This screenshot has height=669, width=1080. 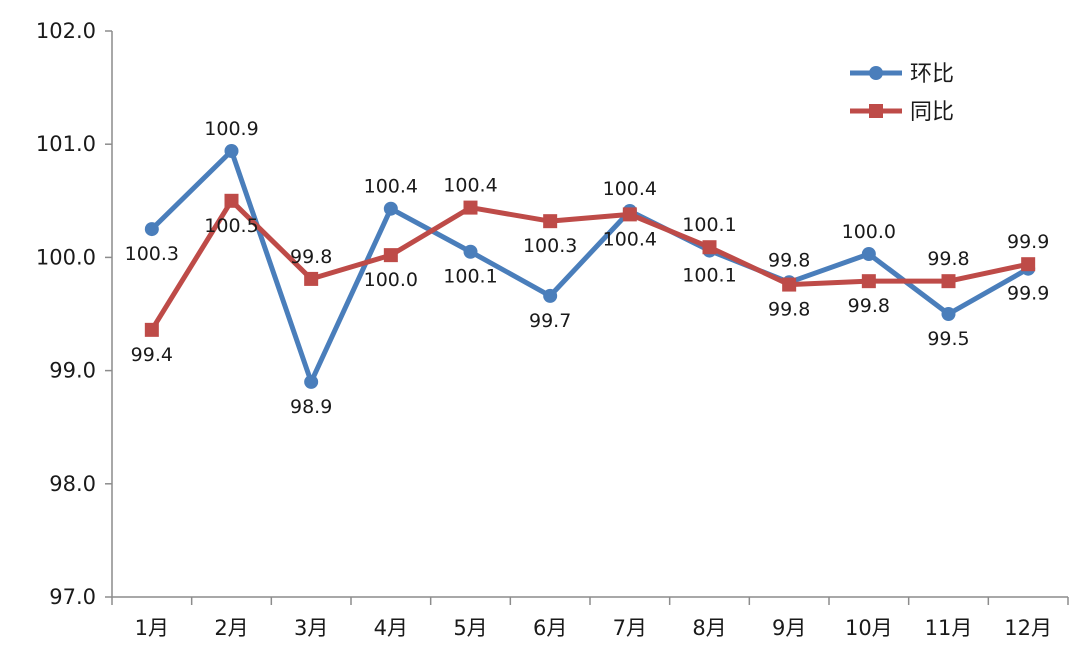 What do you see at coordinates (311, 407) in the screenshot?
I see `data-label: 98.9` at bounding box center [311, 407].